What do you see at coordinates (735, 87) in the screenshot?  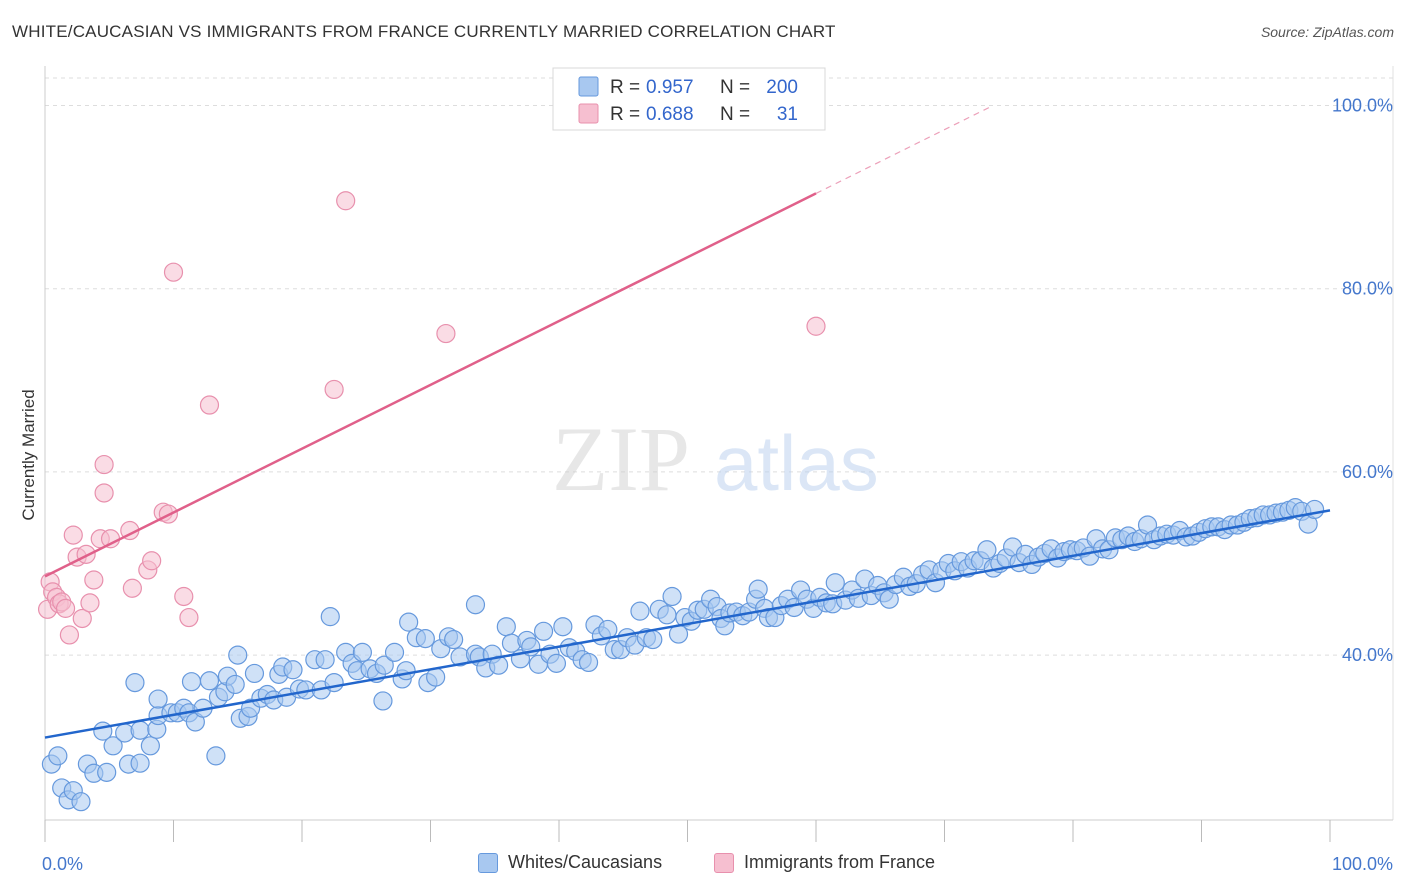 I see `legend-n-label-blue: N =` at bounding box center [735, 87].